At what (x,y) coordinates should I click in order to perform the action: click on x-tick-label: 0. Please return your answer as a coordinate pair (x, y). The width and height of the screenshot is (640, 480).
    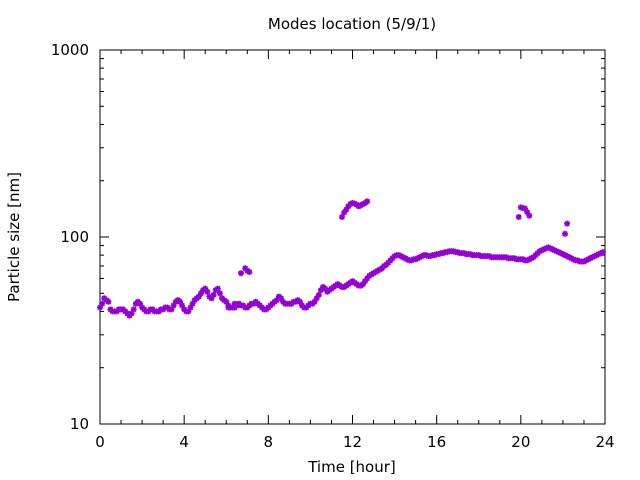
    Looking at the image, I should click on (100, 442).